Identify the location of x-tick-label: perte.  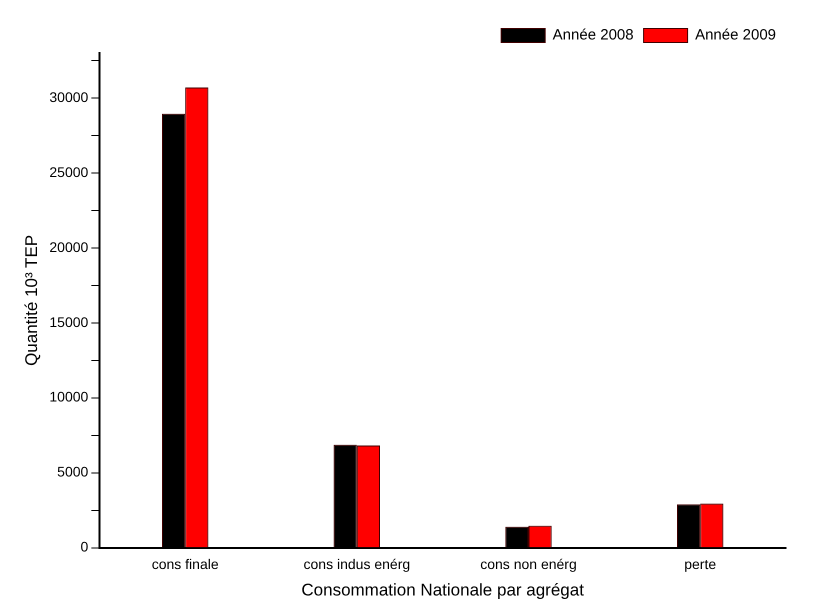
(700, 564).